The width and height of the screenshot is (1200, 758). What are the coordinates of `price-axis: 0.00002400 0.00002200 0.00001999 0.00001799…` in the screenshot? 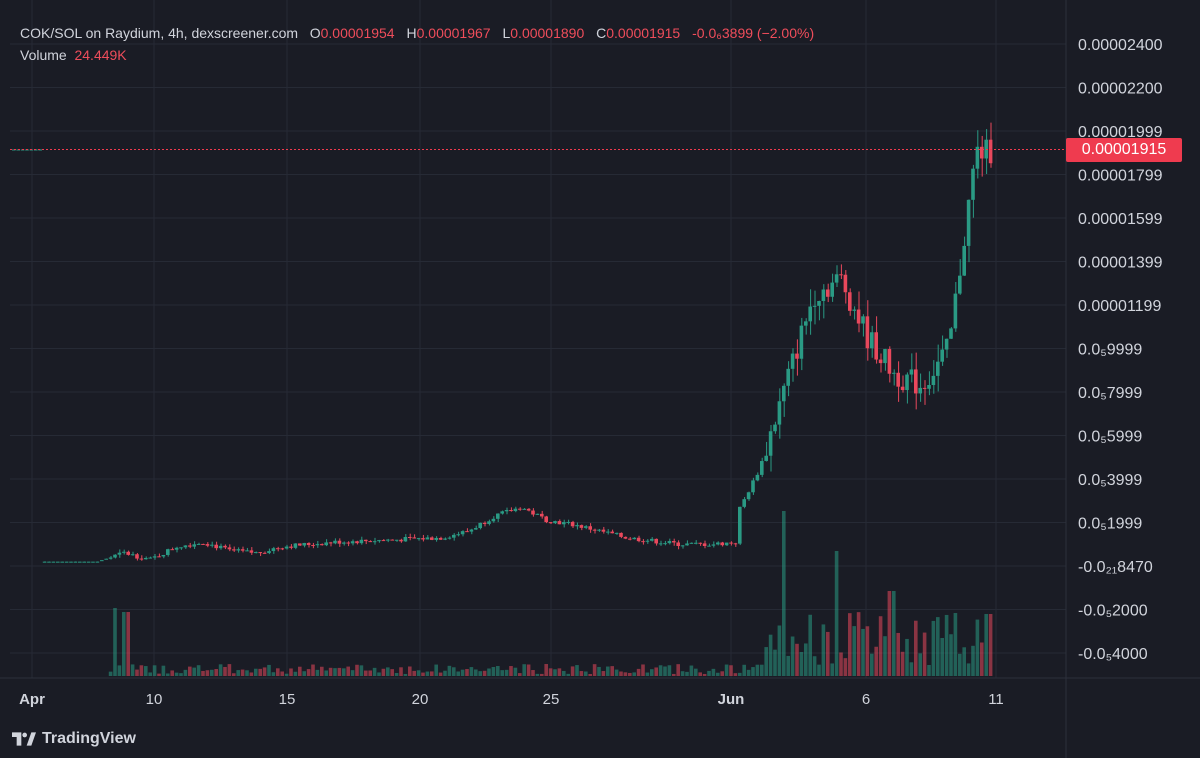 It's located at (1120, 350).